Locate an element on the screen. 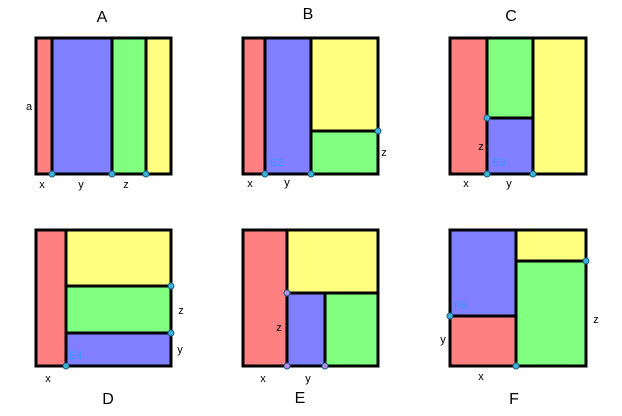  panel-c-red-strip is located at coordinates (468, 106).